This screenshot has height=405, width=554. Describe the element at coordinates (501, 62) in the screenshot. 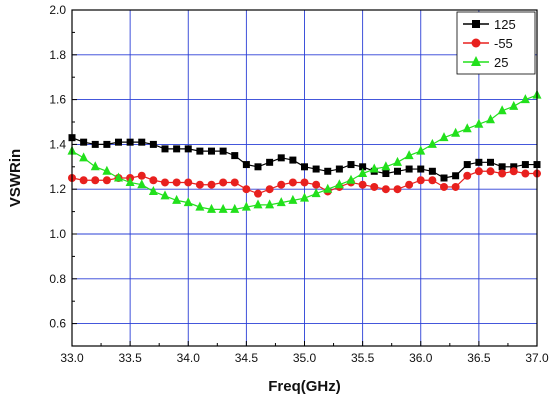

I see `legend-label: 25` at that location.